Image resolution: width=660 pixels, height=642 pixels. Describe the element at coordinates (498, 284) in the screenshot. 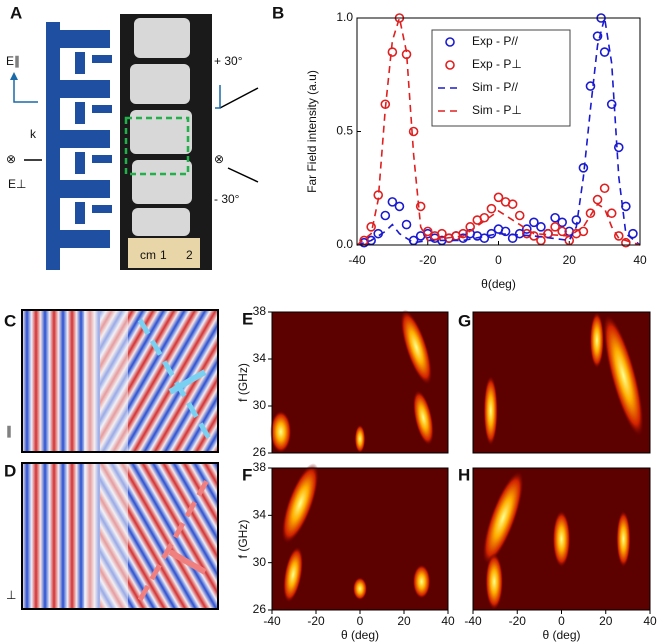

I see `x-axis-label: θ(deg)` at that location.